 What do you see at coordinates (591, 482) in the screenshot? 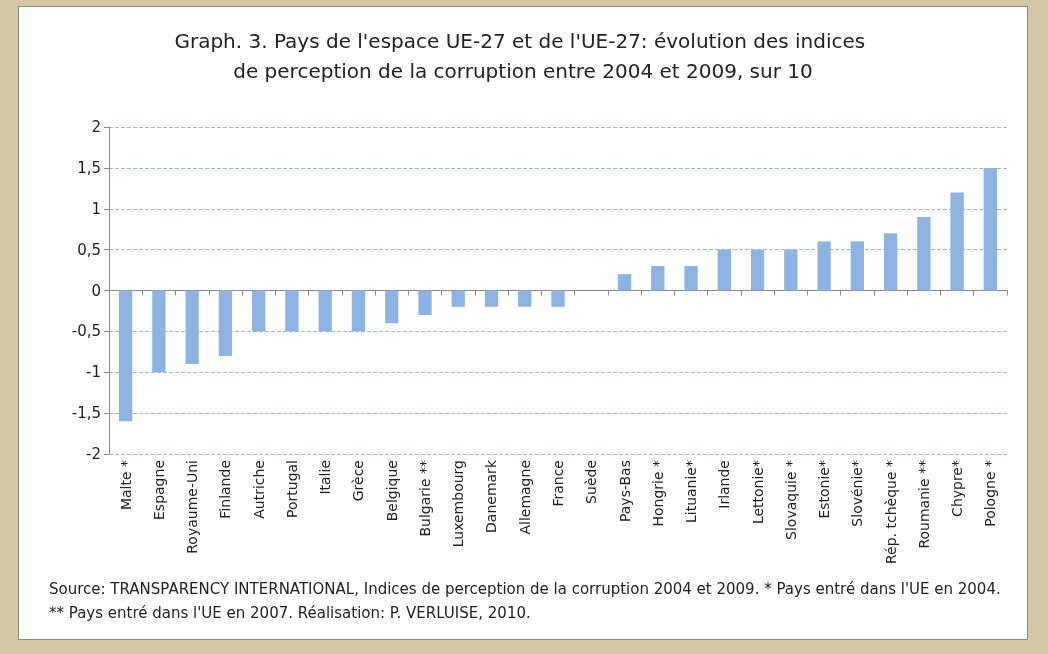
I see `x-tick-label: Suède` at bounding box center [591, 482].